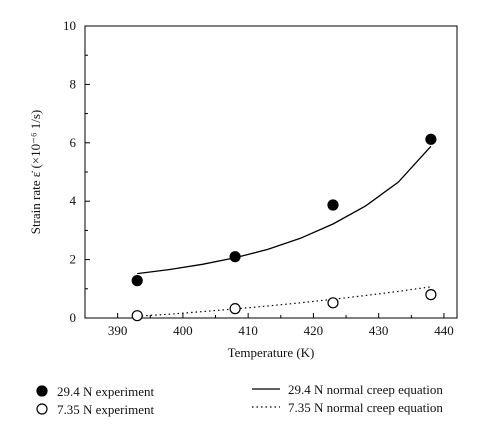 This screenshot has height=442, width=500. What do you see at coordinates (314, 330) in the screenshot?
I see `x-tick-label: 420` at bounding box center [314, 330].